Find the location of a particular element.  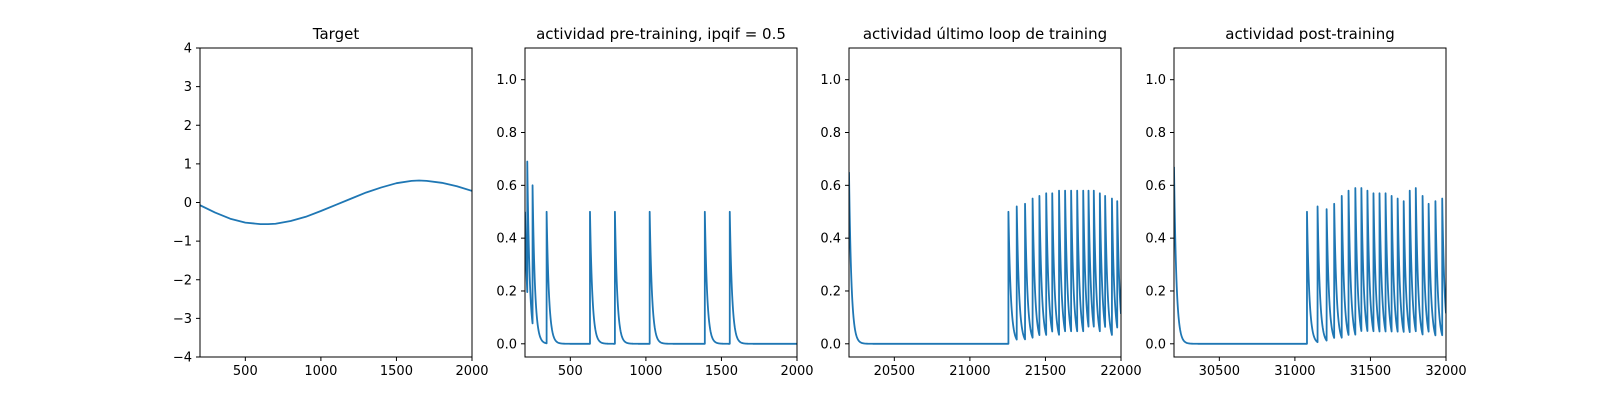

y-tick-label: 2 is located at coordinates (188, 126).